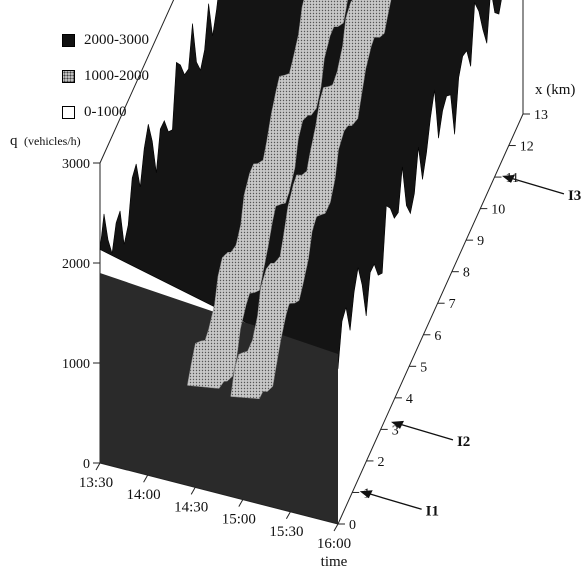 This screenshot has height=577, width=588. I want to click on time-tick-label: 16:00, so click(334, 544).